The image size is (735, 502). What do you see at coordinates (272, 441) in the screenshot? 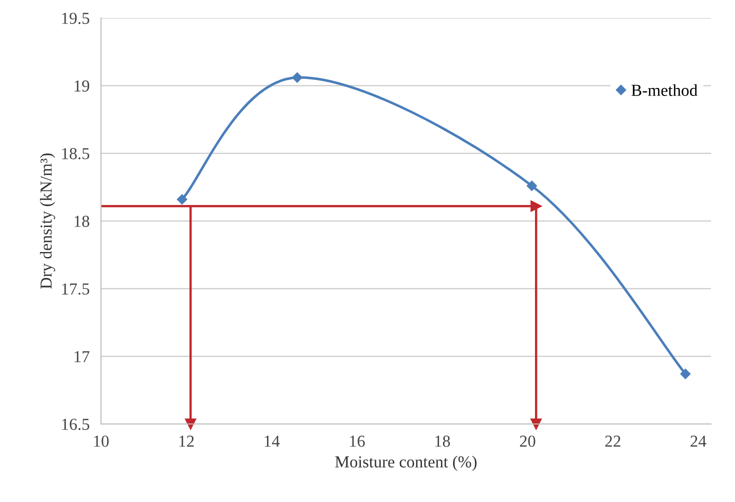
I see `x-tick-label: 14` at bounding box center [272, 441].